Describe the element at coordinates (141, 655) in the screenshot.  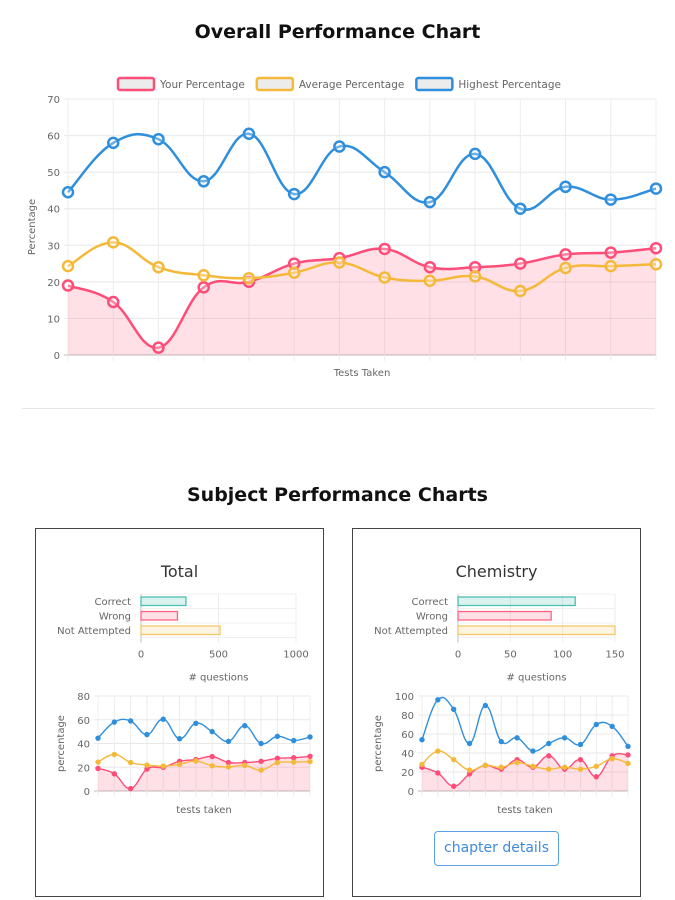
I see `x-tick-label: 0` at that location.